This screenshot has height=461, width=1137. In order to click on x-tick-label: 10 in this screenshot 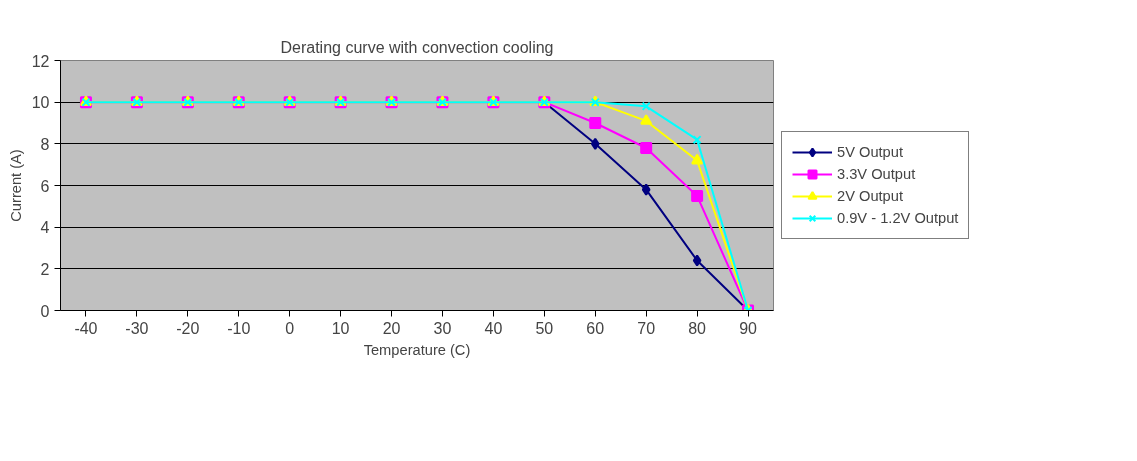, I will do `click(340, 328)`.